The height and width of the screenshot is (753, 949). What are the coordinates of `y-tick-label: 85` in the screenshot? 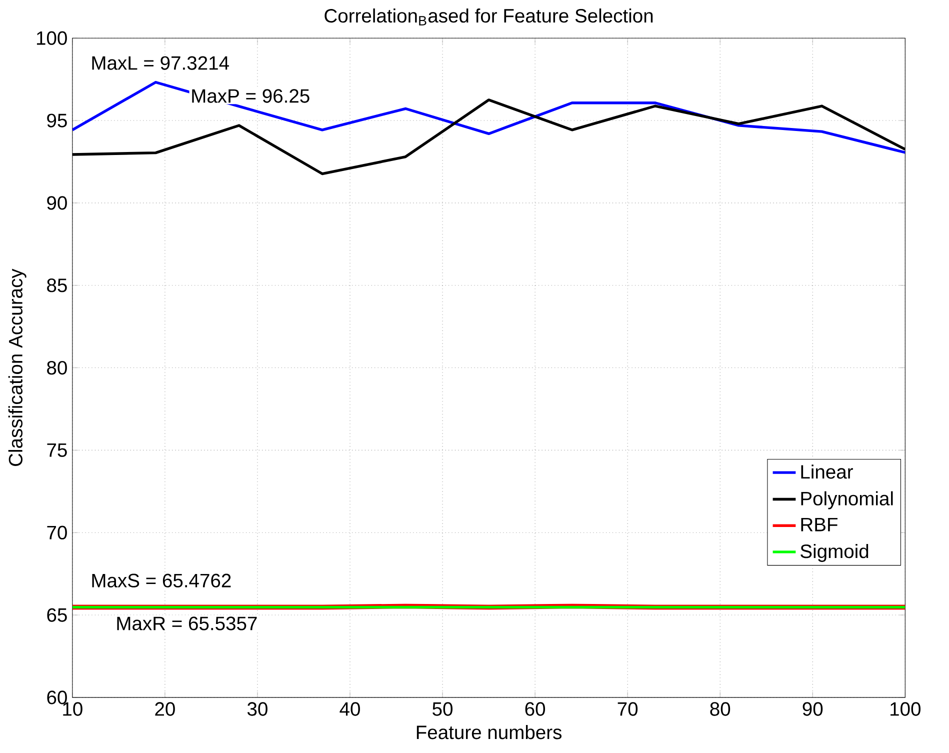 It's located at (57, 285).